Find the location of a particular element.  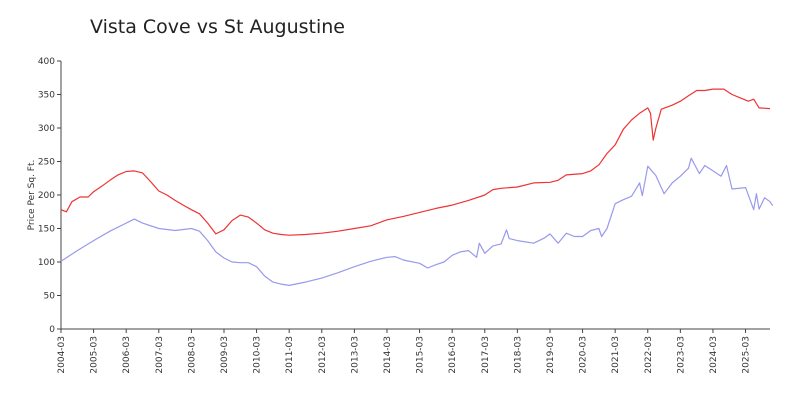

y-tick-label: 100 is located at coordinates (46, 263).